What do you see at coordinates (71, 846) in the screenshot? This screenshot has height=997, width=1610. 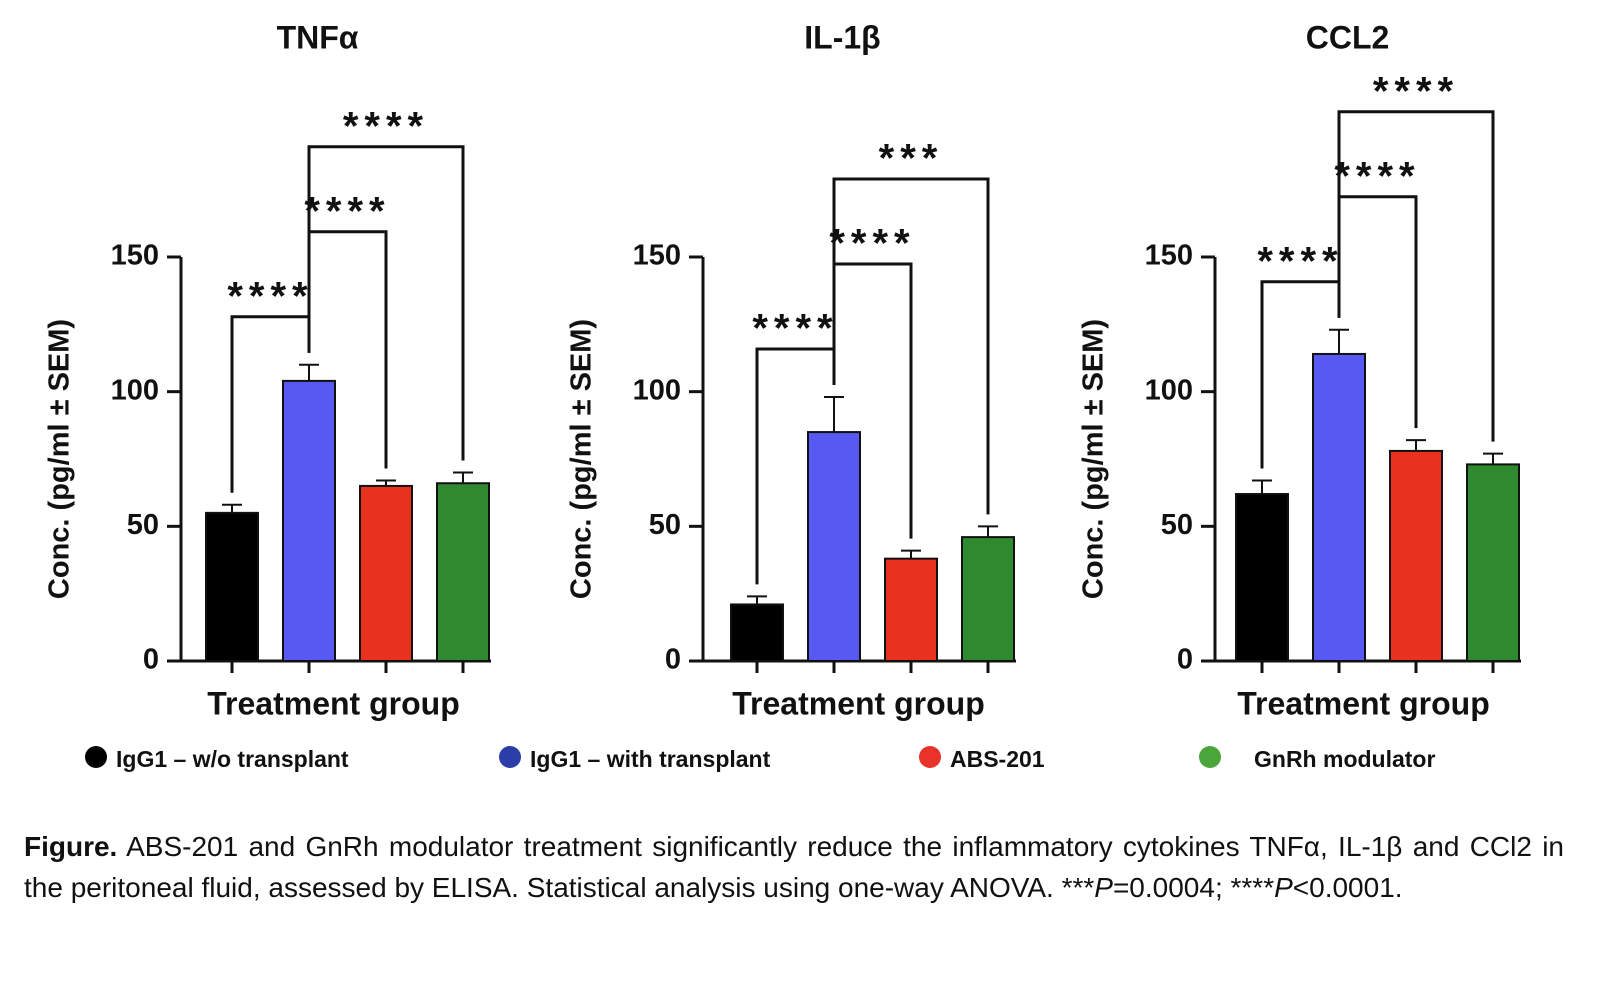 I see `caption-label: Figure.` at bounding box center [71, 846].